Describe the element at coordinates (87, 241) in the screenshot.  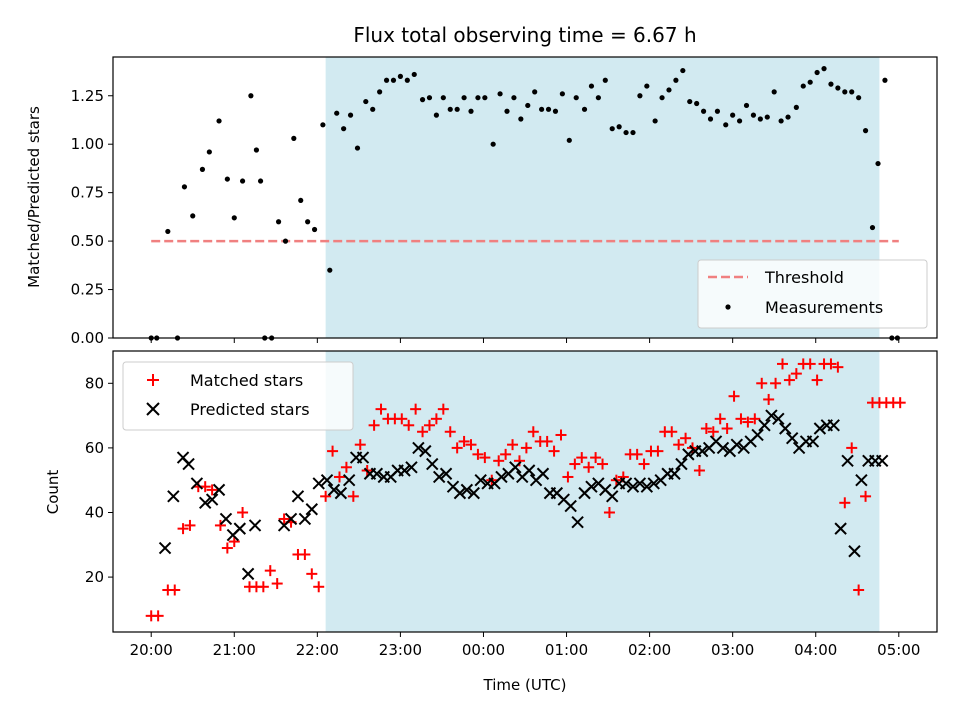
I see `top-y-tick-label: 0.50` at that location.